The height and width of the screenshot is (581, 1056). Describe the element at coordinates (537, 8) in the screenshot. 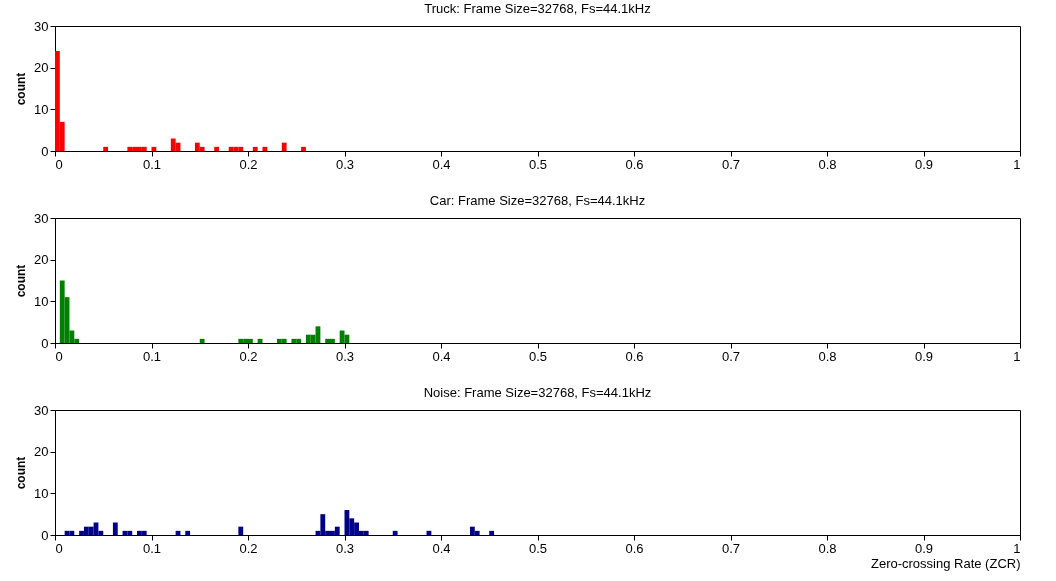

I see `chart-title: Truck: Frame Size=32768, Fs=44.1kHz` at that location.